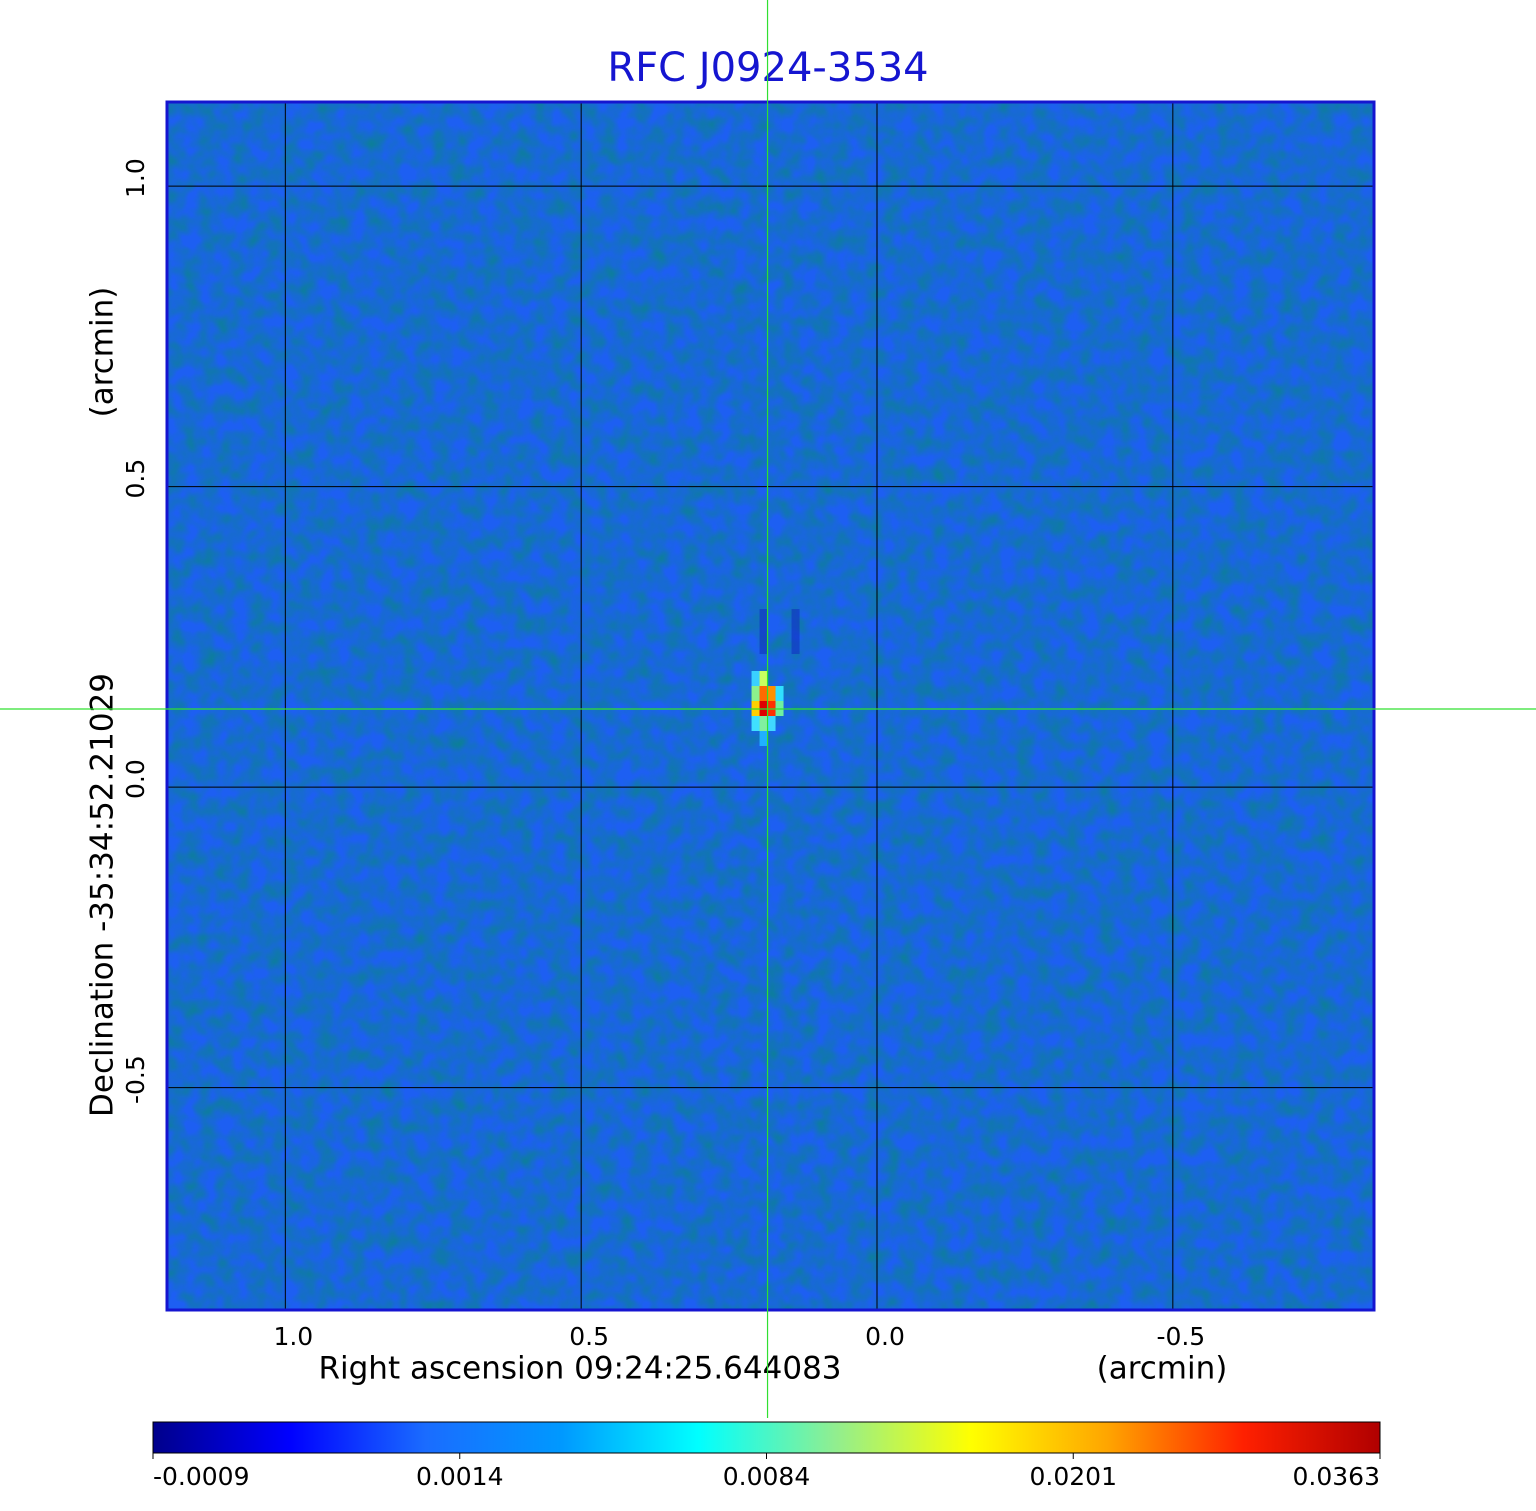 Image resolution: width=1536 pixels, height=1511 pixels. I want to click on colorbar-tick-label: 0.0014, so click(459, 1476).